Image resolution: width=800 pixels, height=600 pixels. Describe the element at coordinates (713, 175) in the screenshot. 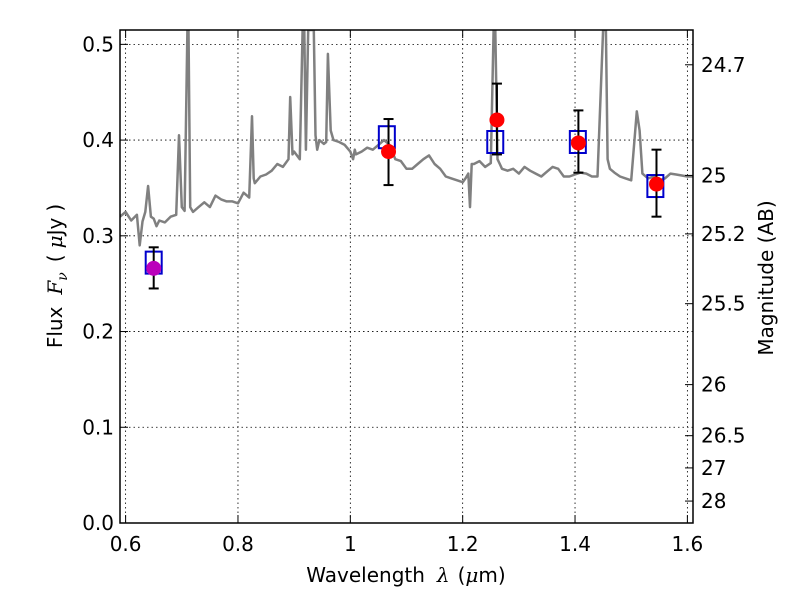

I see `magnitude-tick-label: 25` at that location.